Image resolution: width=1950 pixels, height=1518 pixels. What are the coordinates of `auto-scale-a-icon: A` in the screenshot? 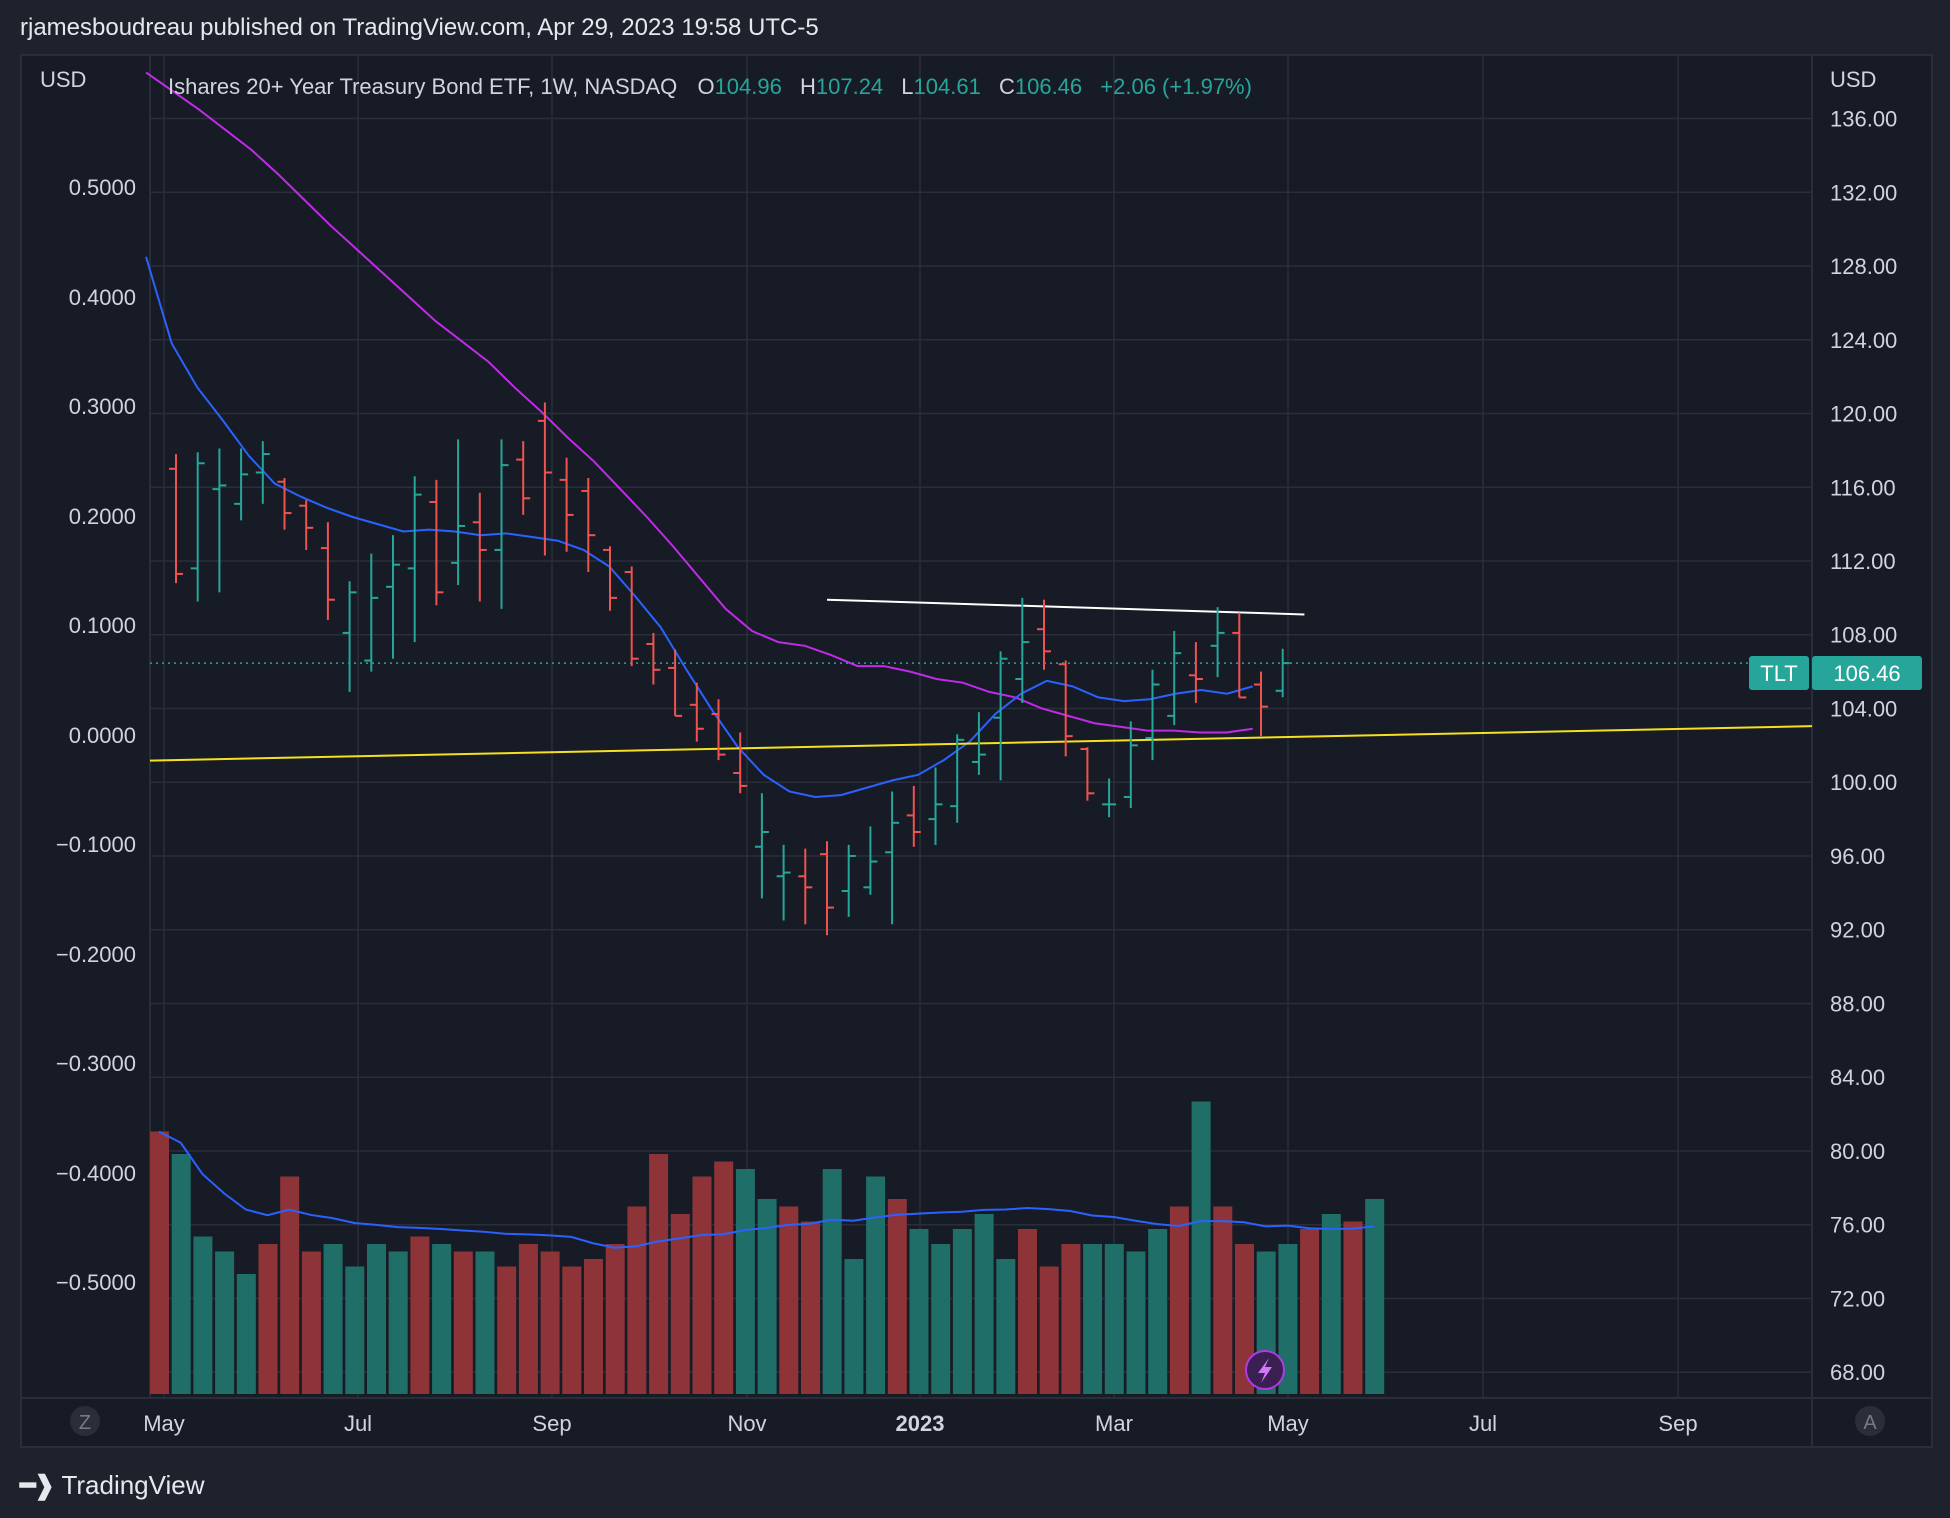 It's located at (1870, 1423).